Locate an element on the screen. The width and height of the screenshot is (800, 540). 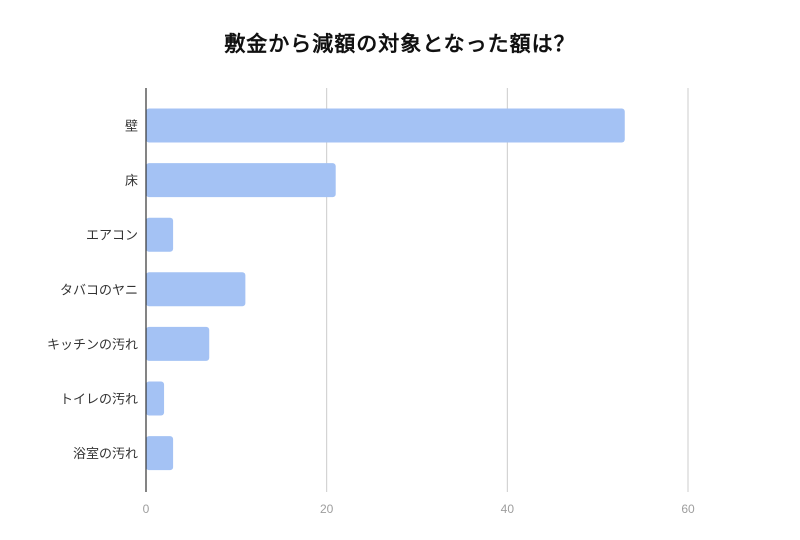
x-tick-label: 0 is located at coordinates (146, 509).